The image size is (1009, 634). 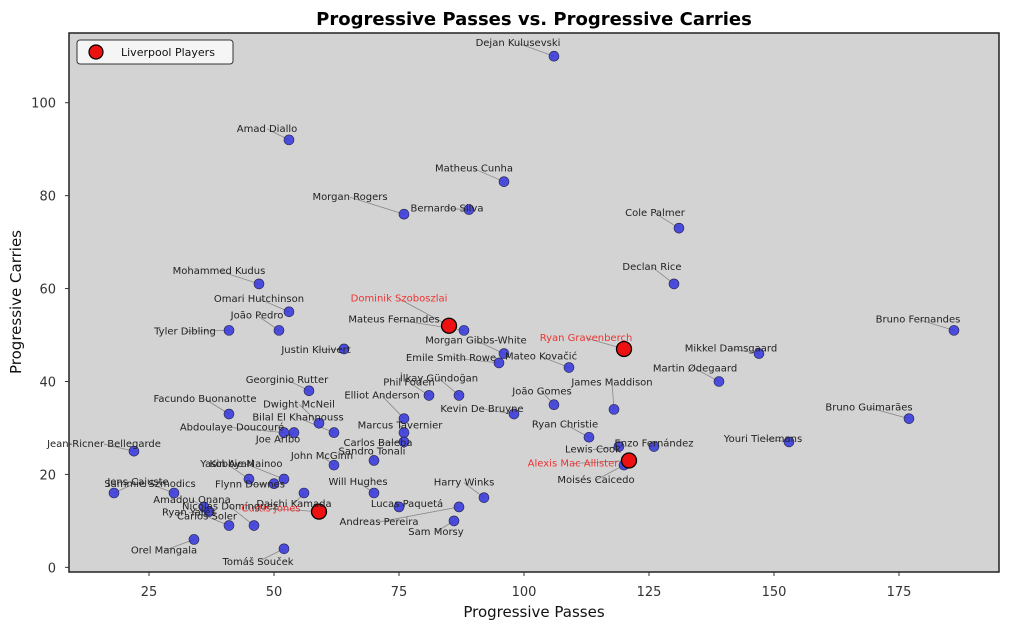 What do you see at coordinates (868, 408) in the screenshot?
I see `point-label: Bruno Guimarães` at bounding box center [868, 408].